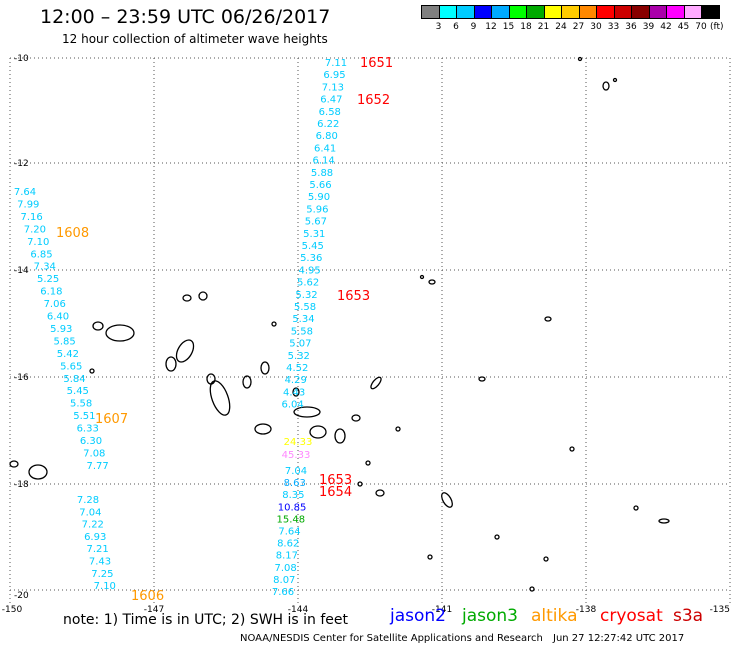  What do you see at coordinates (21, 271) in the screenshot?
I see `lat-label: -14` at bounding box center [21, 271].